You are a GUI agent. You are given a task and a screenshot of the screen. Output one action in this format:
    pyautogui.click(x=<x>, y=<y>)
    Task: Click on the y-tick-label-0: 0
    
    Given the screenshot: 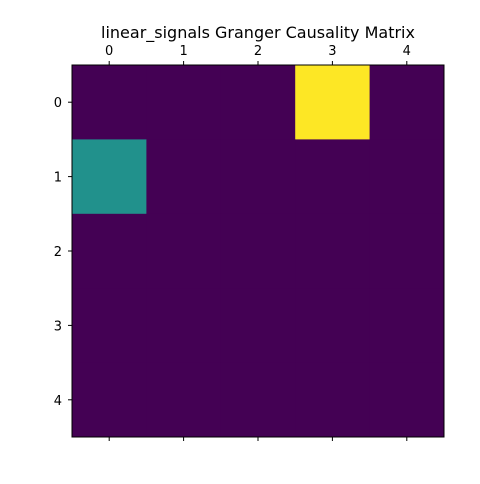 What is the action you would take?
    pyautogui.click(x=58, y=103)
    